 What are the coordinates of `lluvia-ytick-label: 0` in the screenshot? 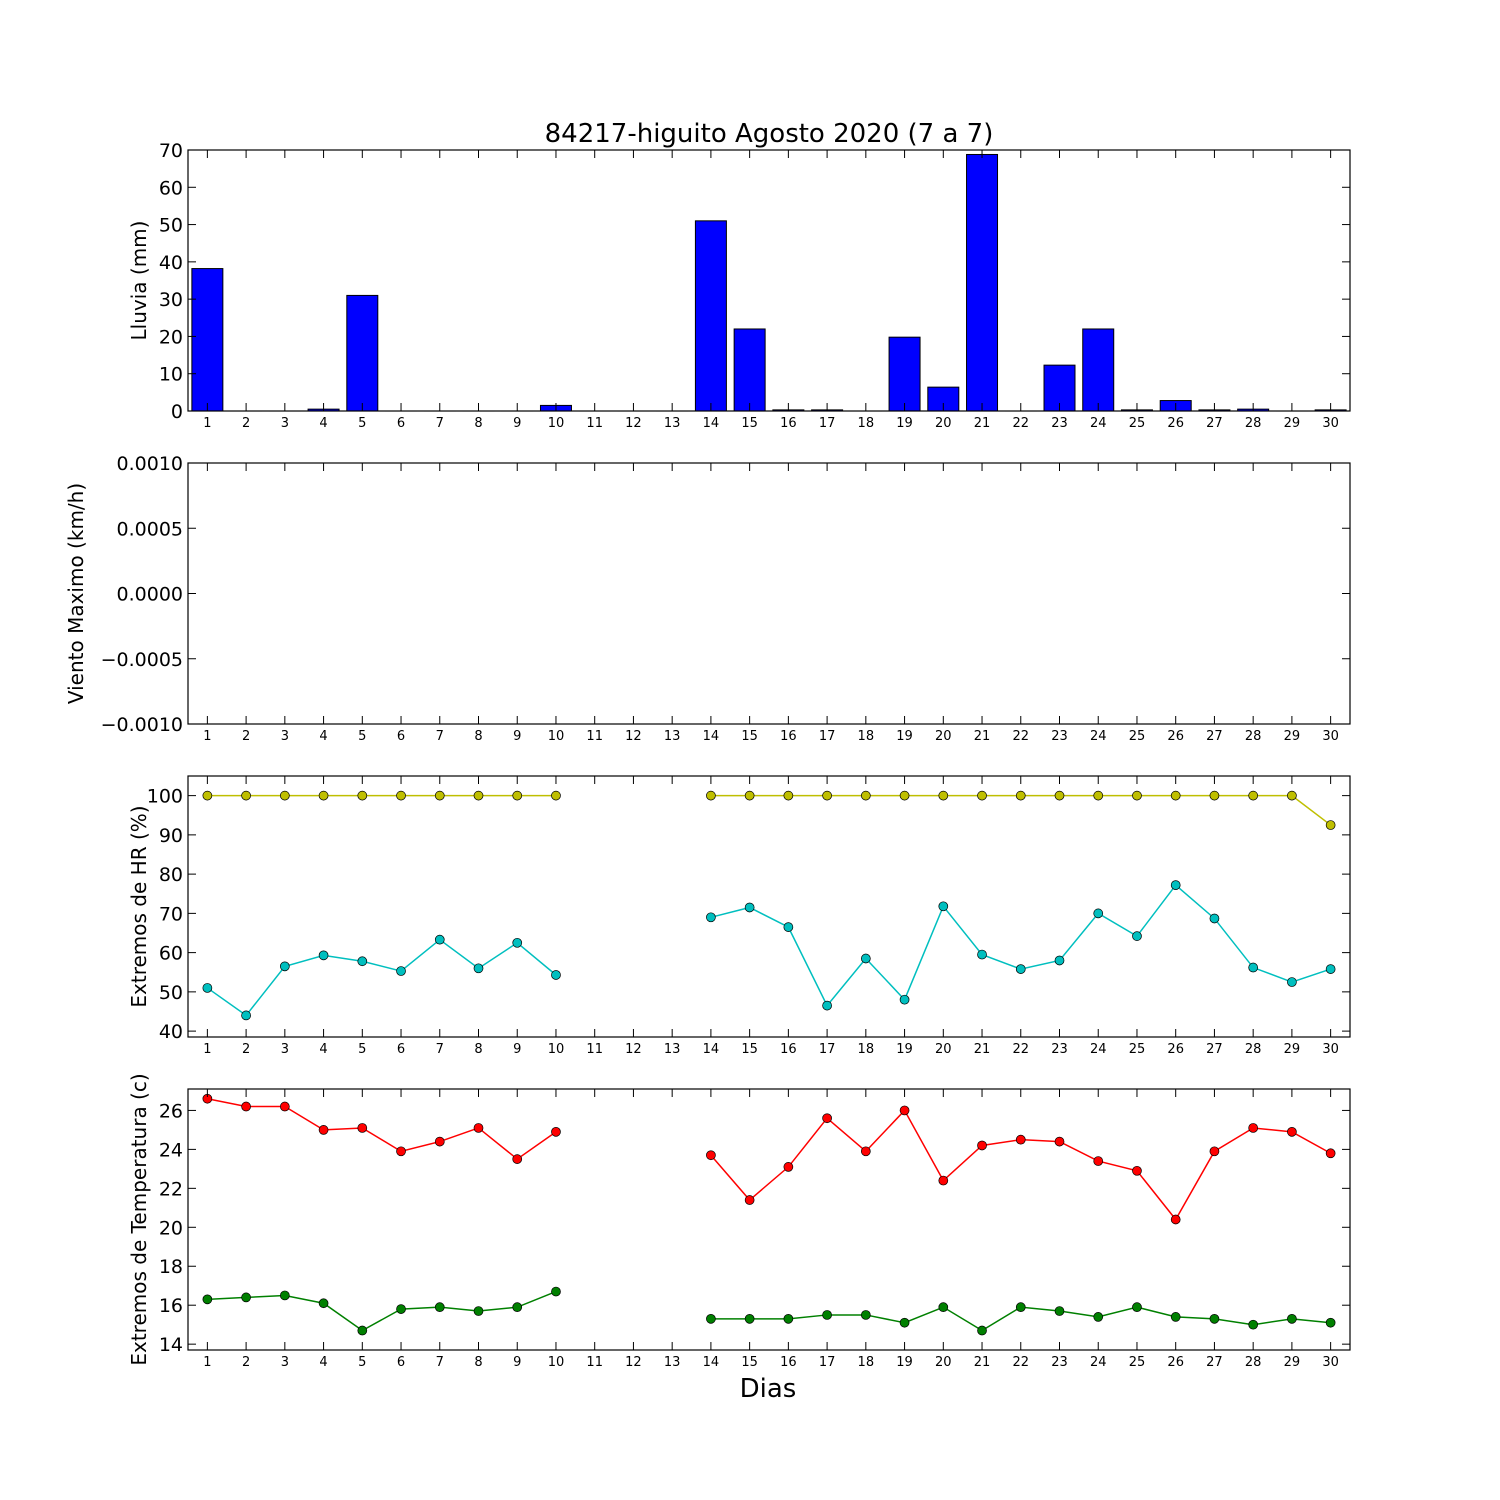 It's located at (177, 412).